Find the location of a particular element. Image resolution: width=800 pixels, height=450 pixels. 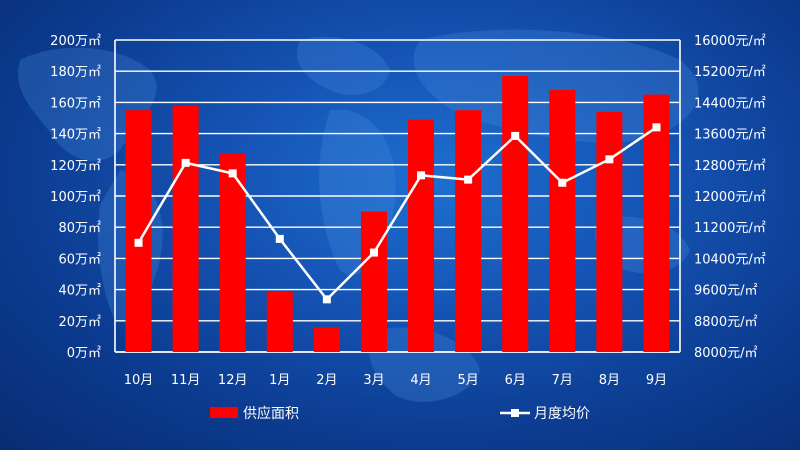

y-right-tick-label: 12000元/㎡ is located at coordinates (730, 197).